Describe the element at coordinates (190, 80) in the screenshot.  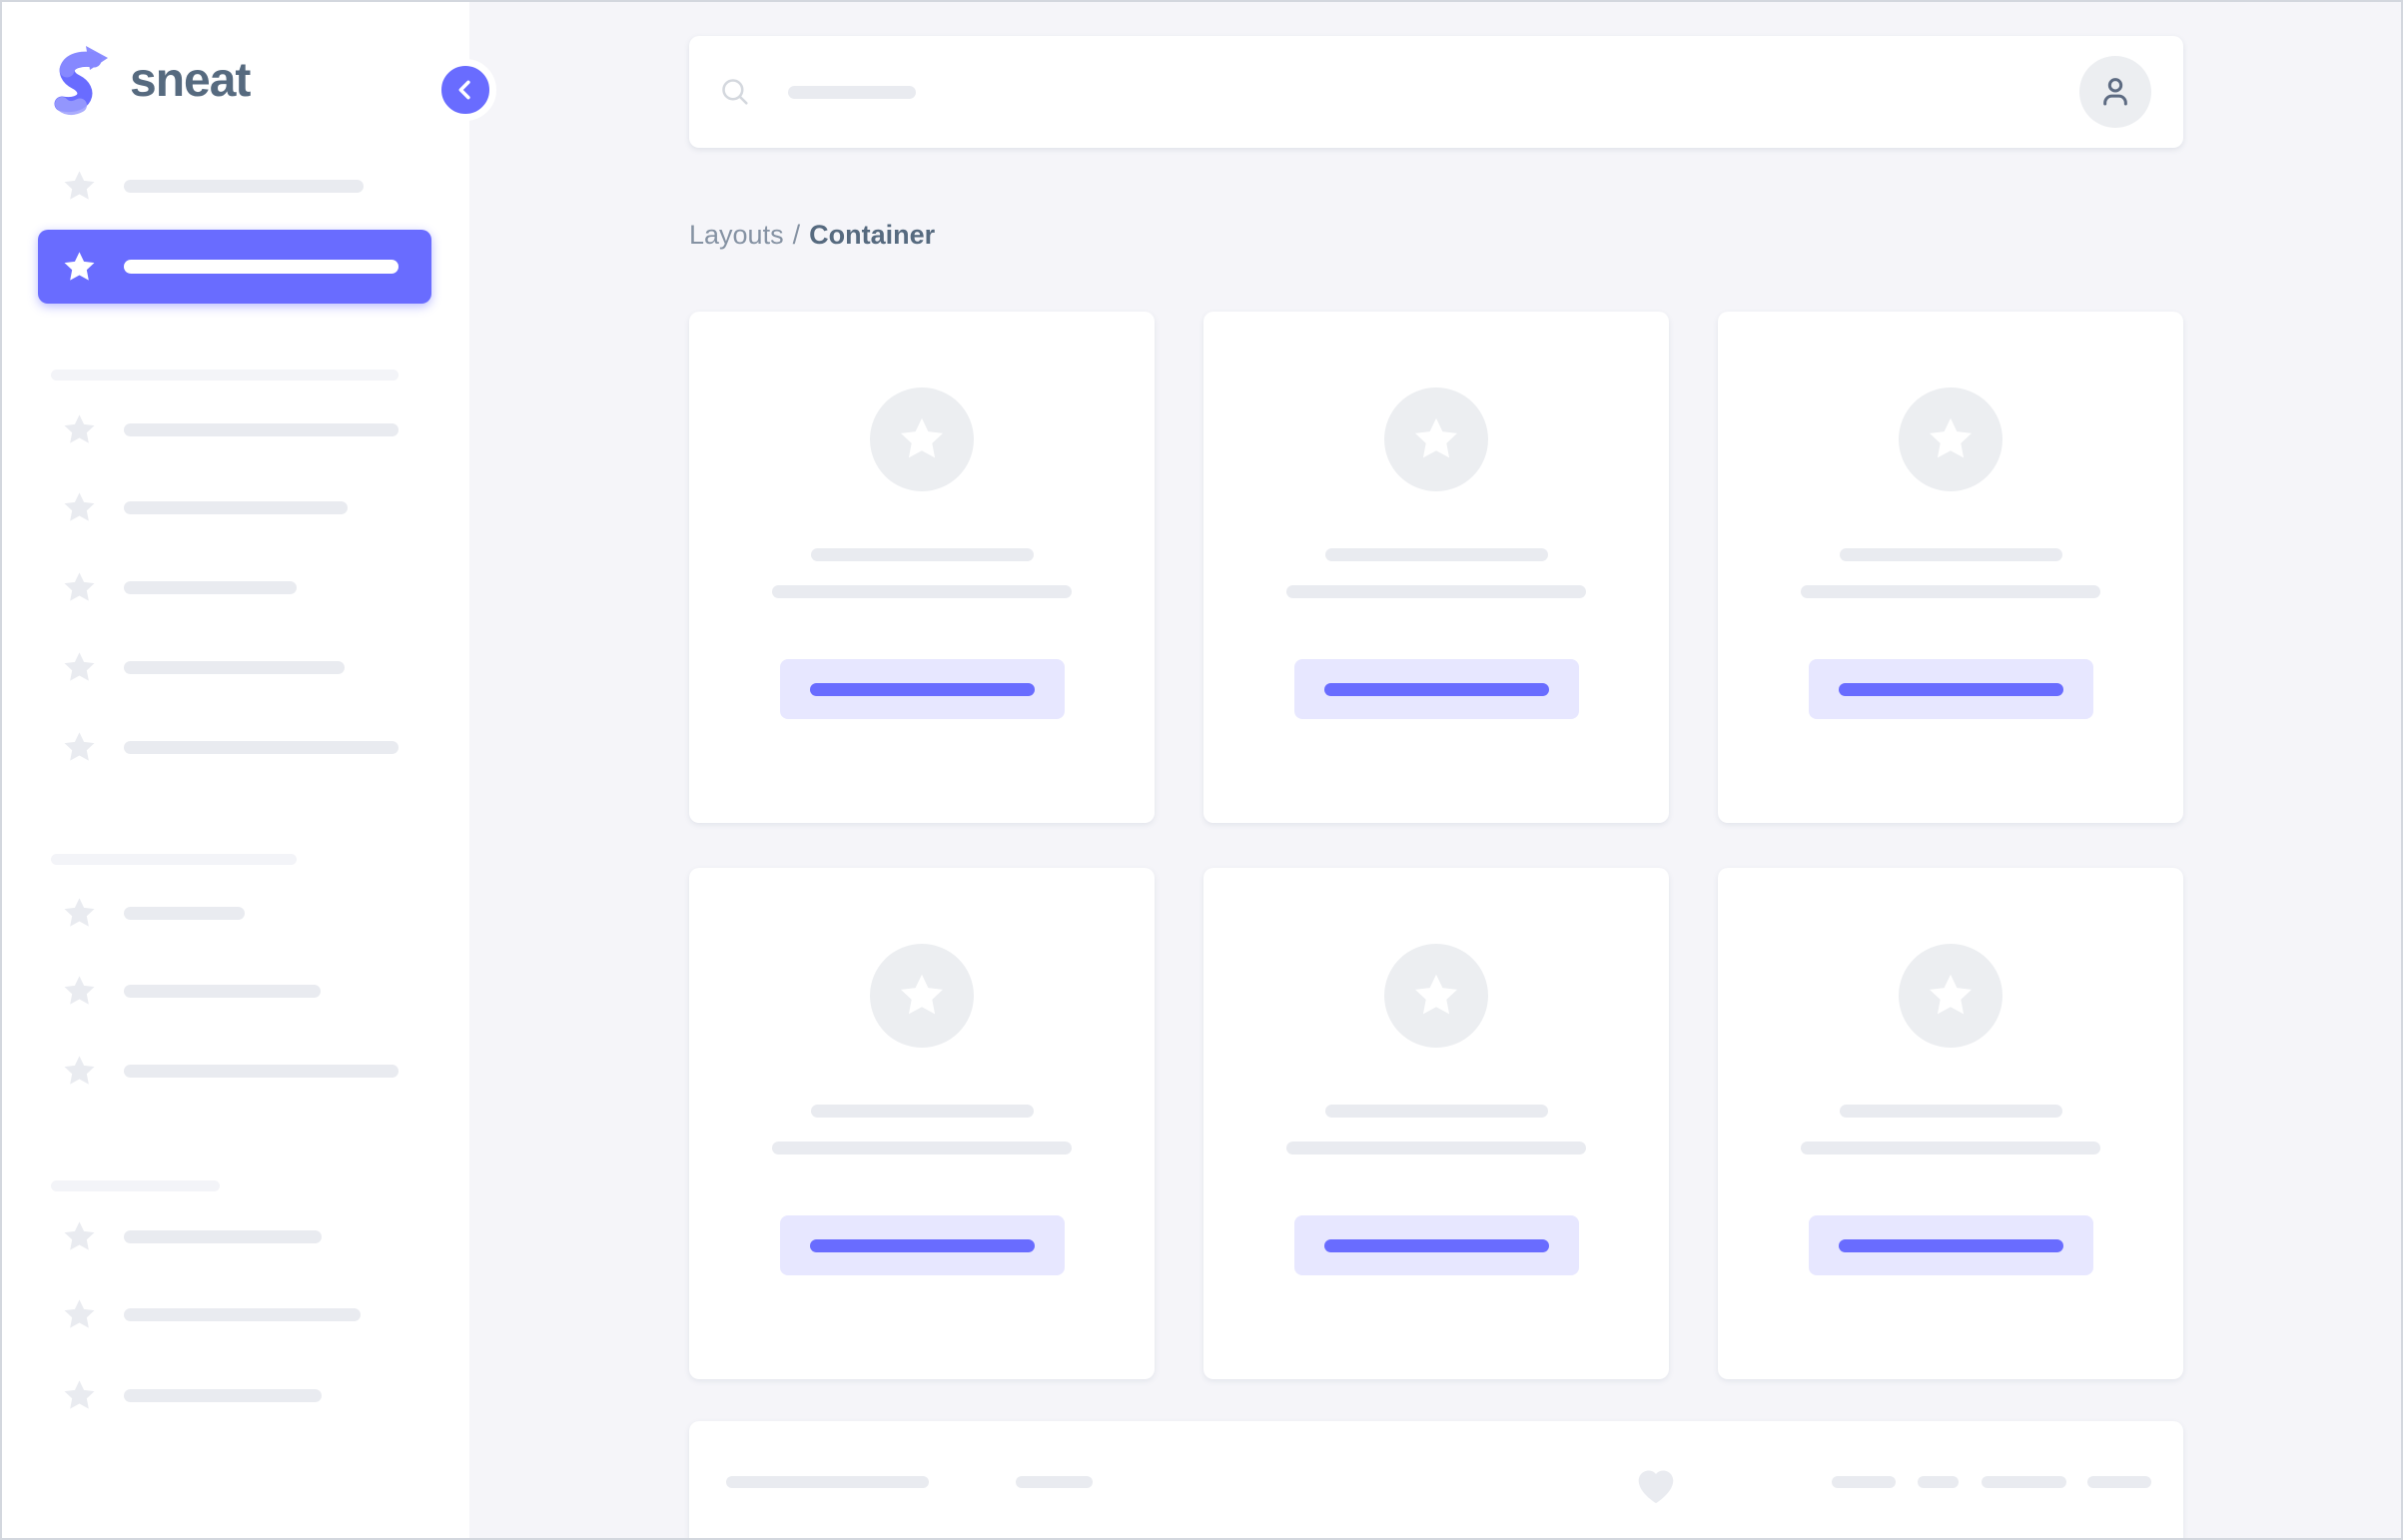
I see `app-title: sneat` at that location.